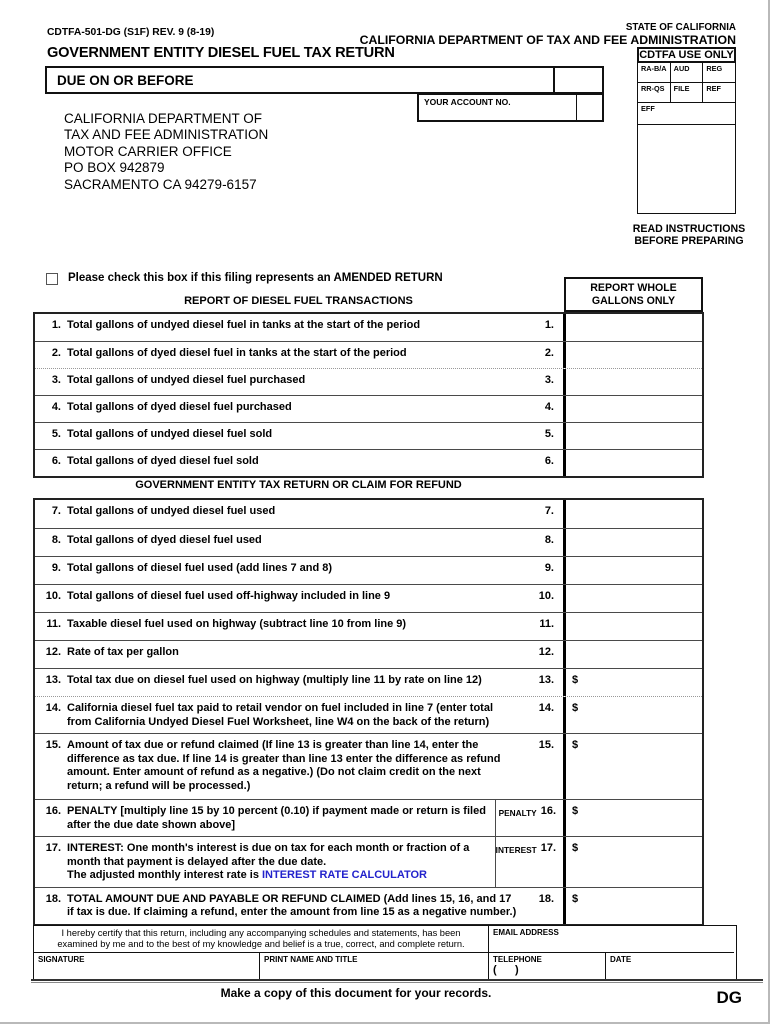 Image resolution: width=770 pixels, height=1024 pixels. Describe the element at coordinates (53, 745) in the screenshot. I see `line-number-left: 15.` at that location.